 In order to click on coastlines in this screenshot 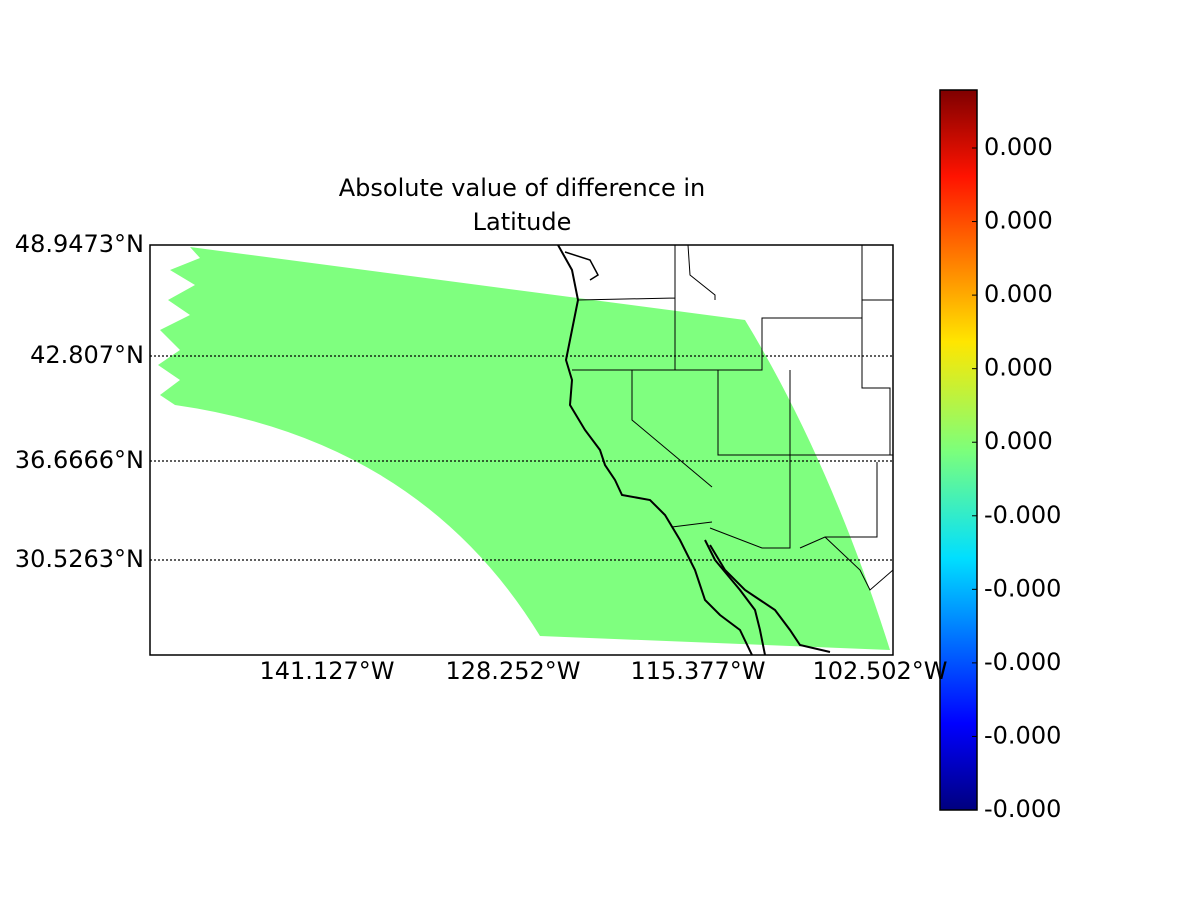, I will do `click(725, 450)`.